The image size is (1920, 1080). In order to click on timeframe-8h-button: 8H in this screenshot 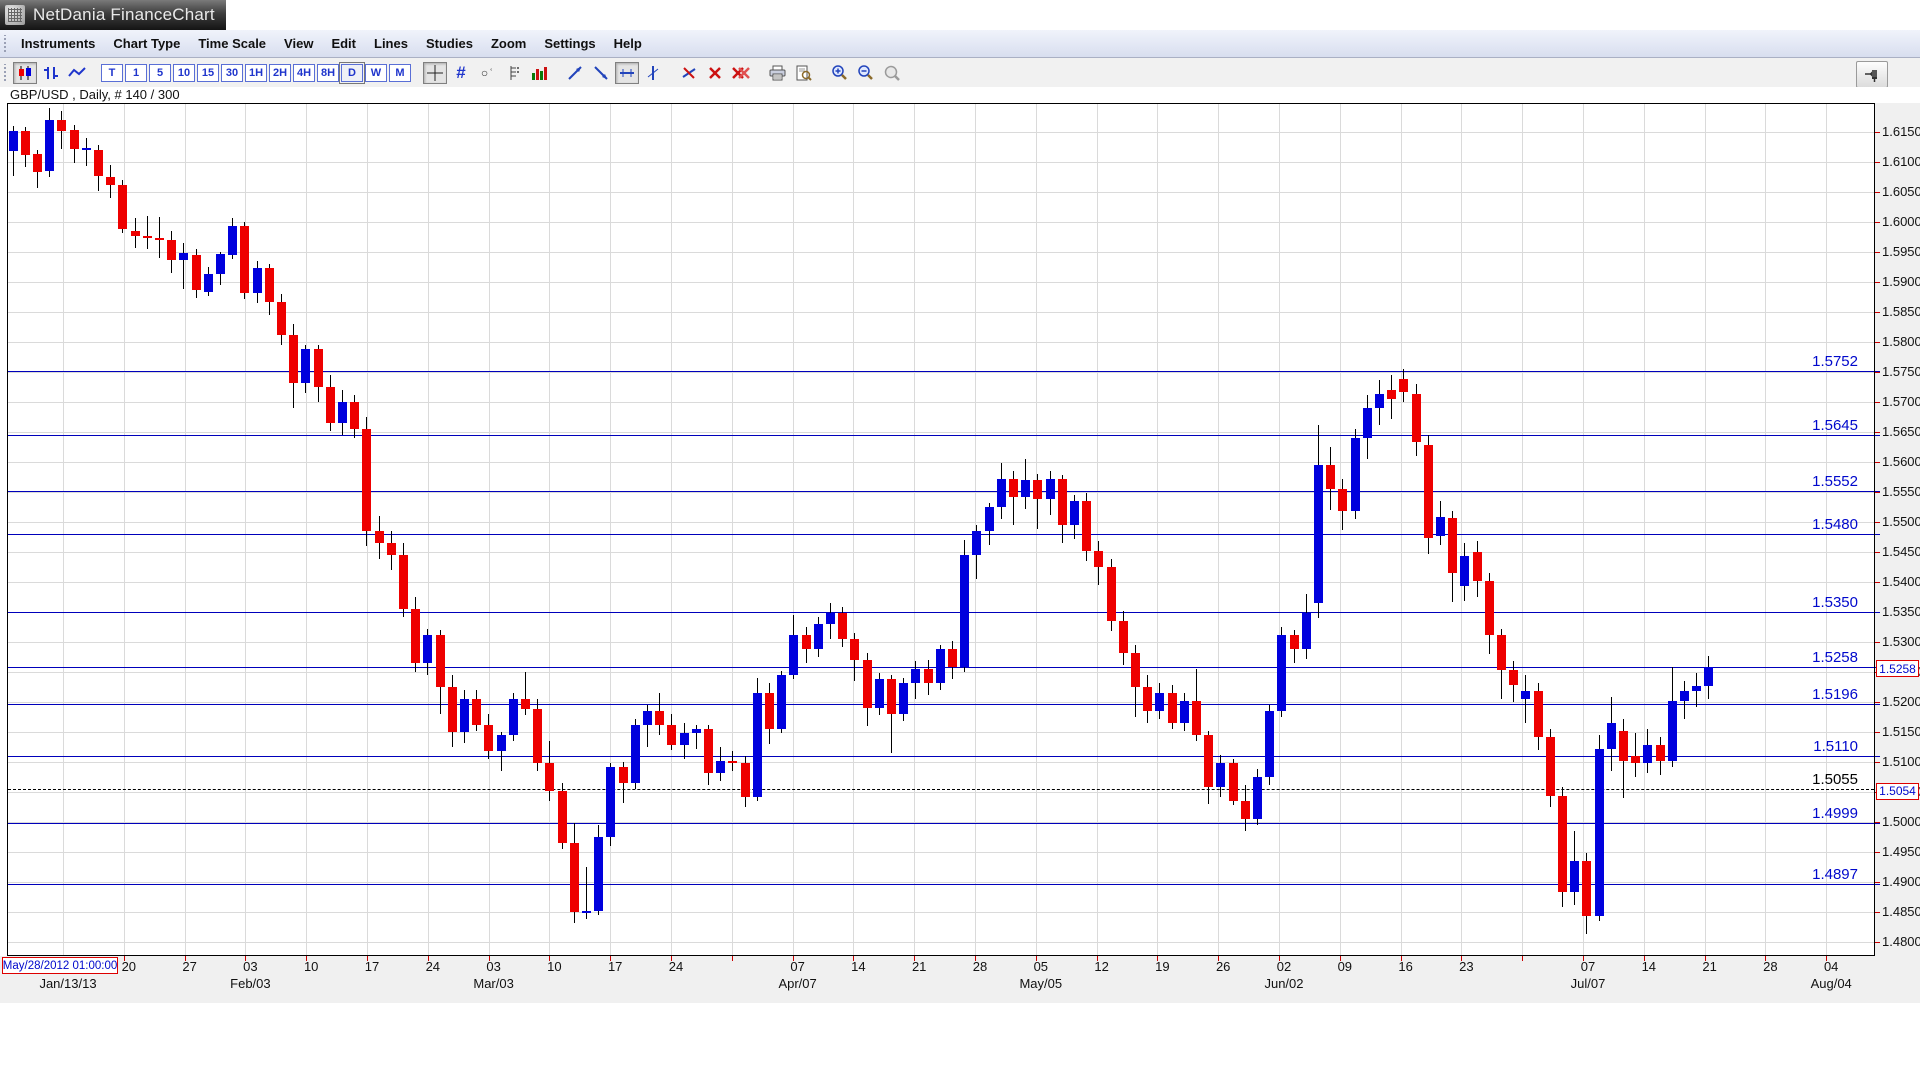, I will do `click(328, 72)`.